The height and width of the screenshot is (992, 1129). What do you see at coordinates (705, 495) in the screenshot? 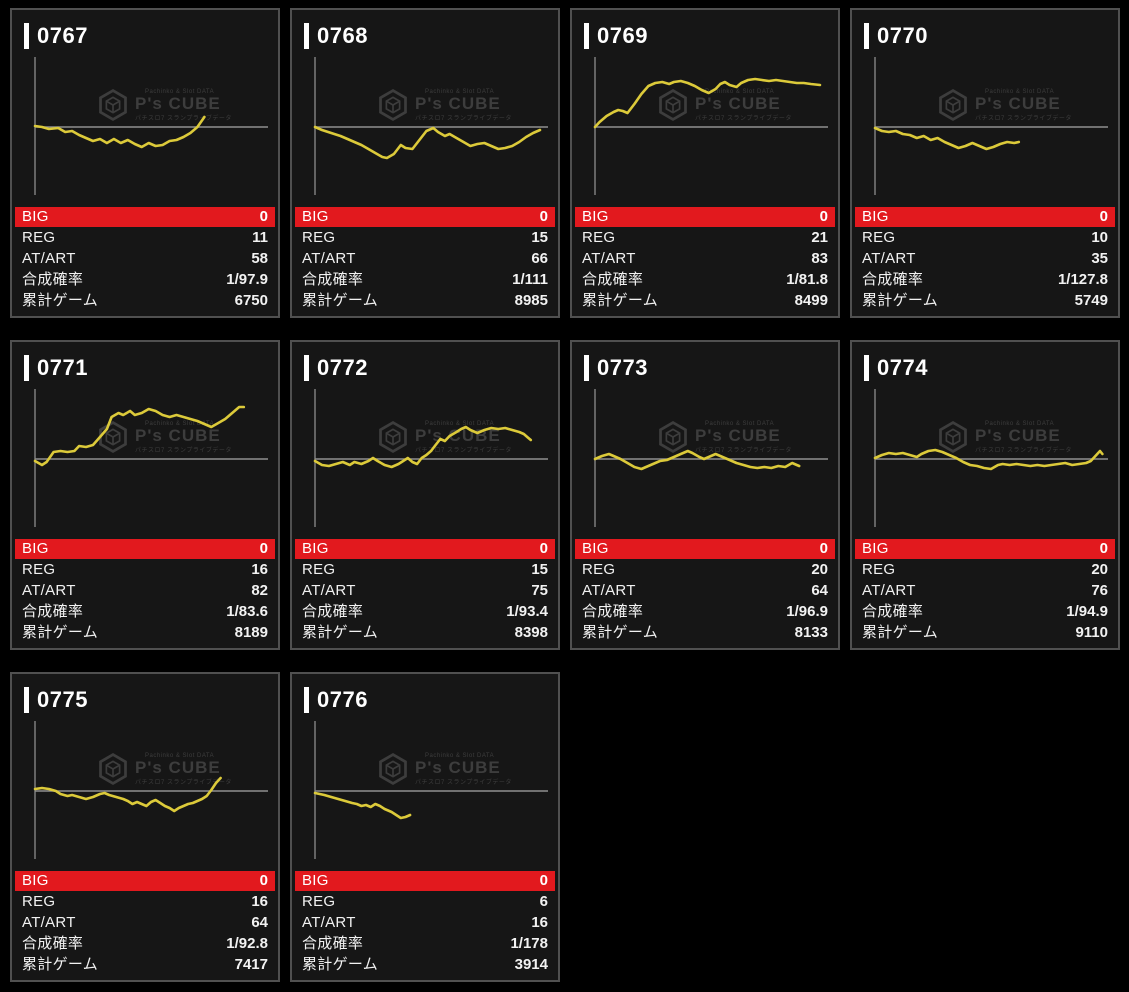
I see `machine-card-0773: 0773 Pachinko & Slot DATA P's CUBE パチスロ` at bounding box center [705, 495].